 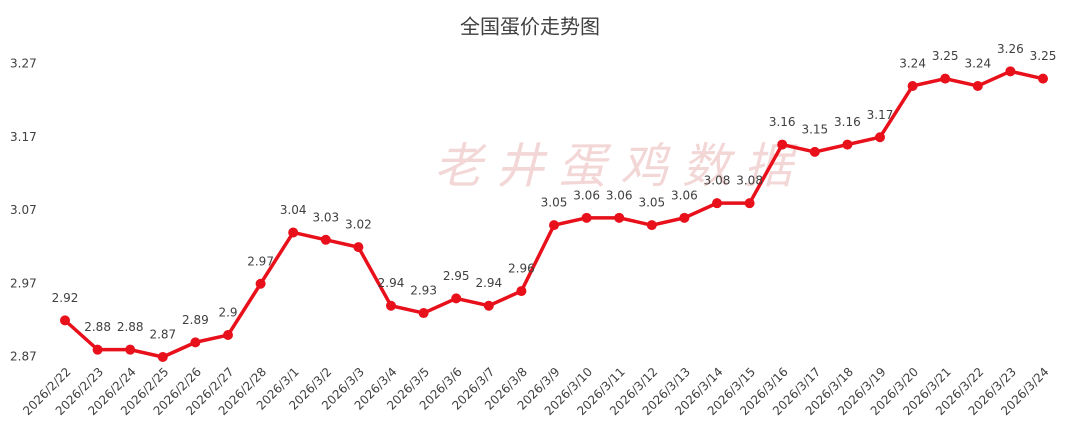 What do you see at coordinates (521, 269) in the screenshot?
I see `data-label: 2.96` at bounding box center [521, 269].